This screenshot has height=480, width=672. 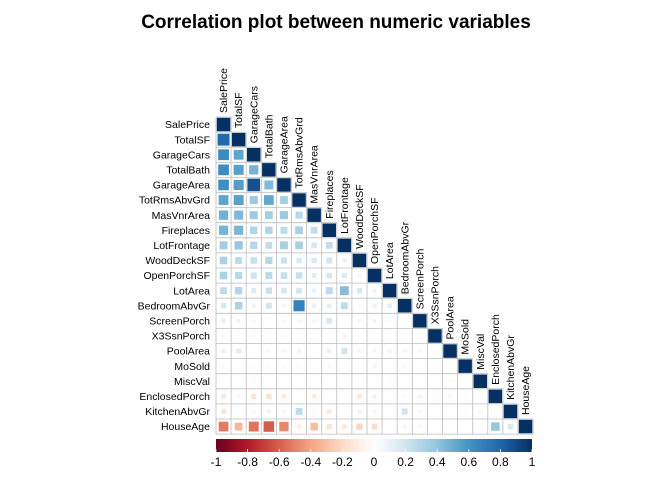 I want to click on row-label-TotRmsAbvGrd: TotRmsAbvGrd, so click(x=174, y=201).